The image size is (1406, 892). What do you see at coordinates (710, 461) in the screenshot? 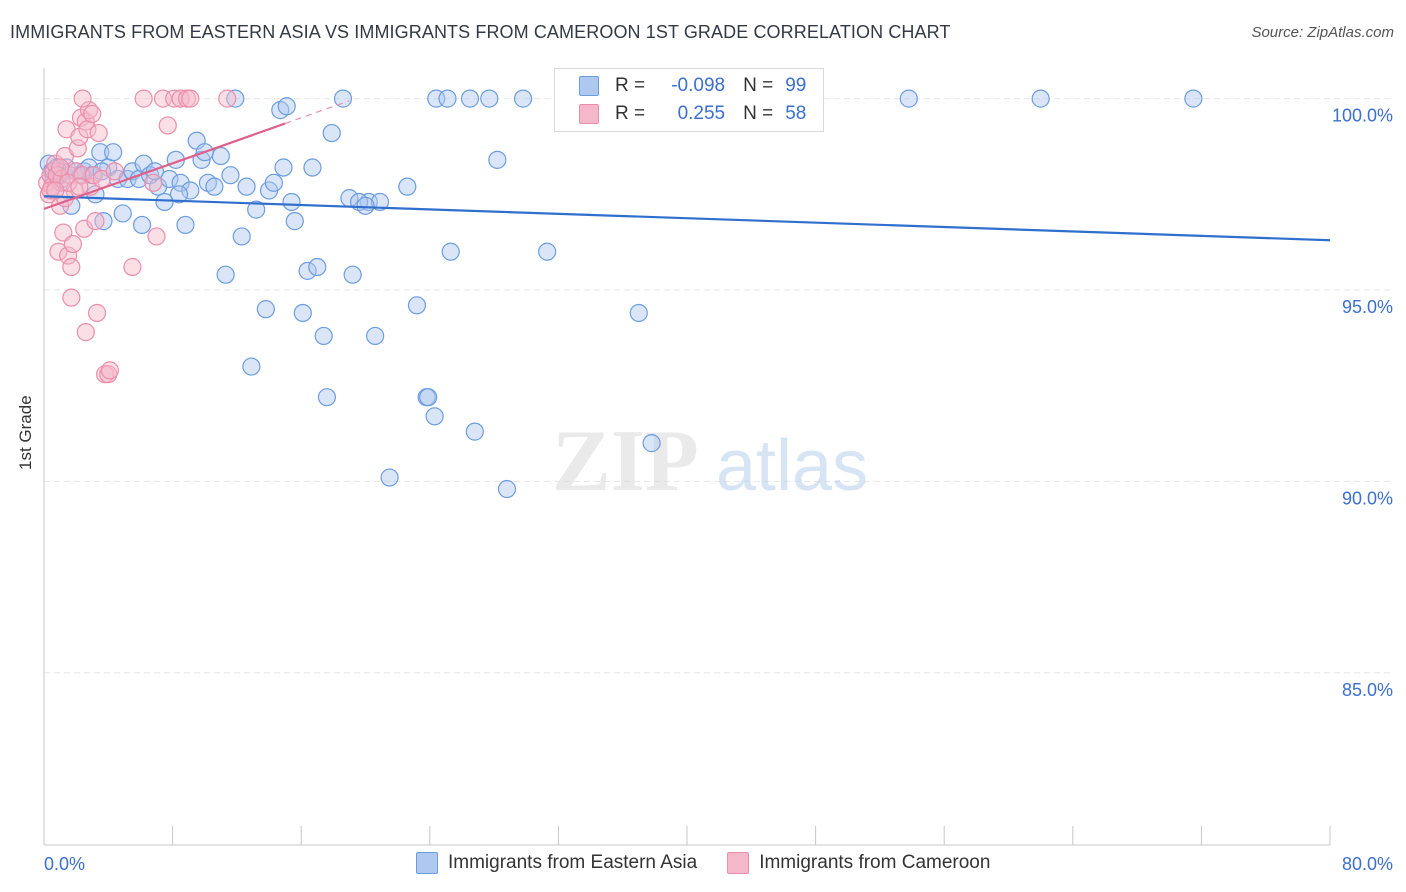
I see `watermark: ZIP atlas` at bounding box center [710, 461].